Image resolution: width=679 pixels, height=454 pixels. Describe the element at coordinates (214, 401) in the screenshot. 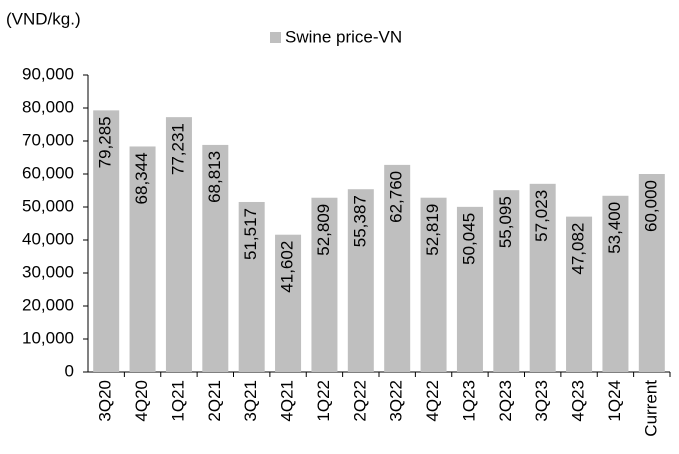

I see `x-tick-label: 2Q21` at that location.